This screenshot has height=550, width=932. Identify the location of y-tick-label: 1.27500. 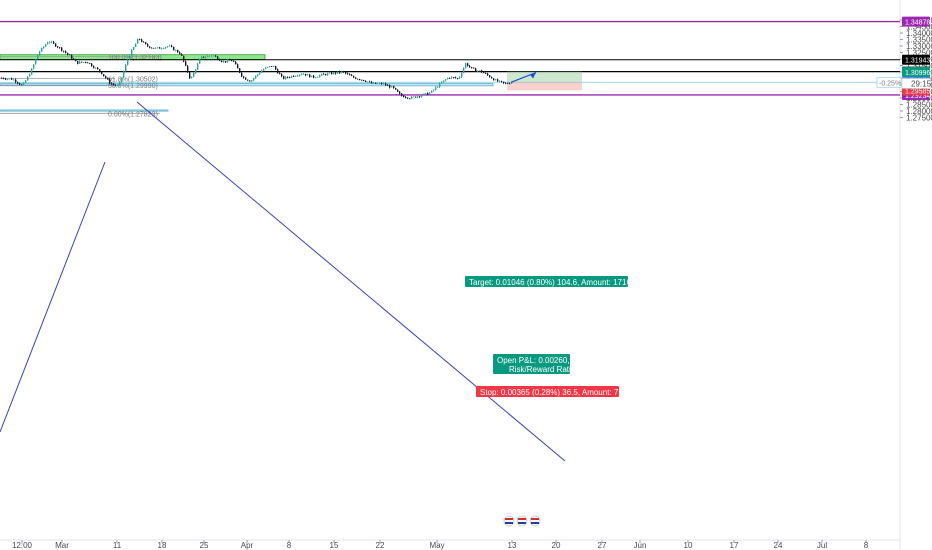
(919, 118).